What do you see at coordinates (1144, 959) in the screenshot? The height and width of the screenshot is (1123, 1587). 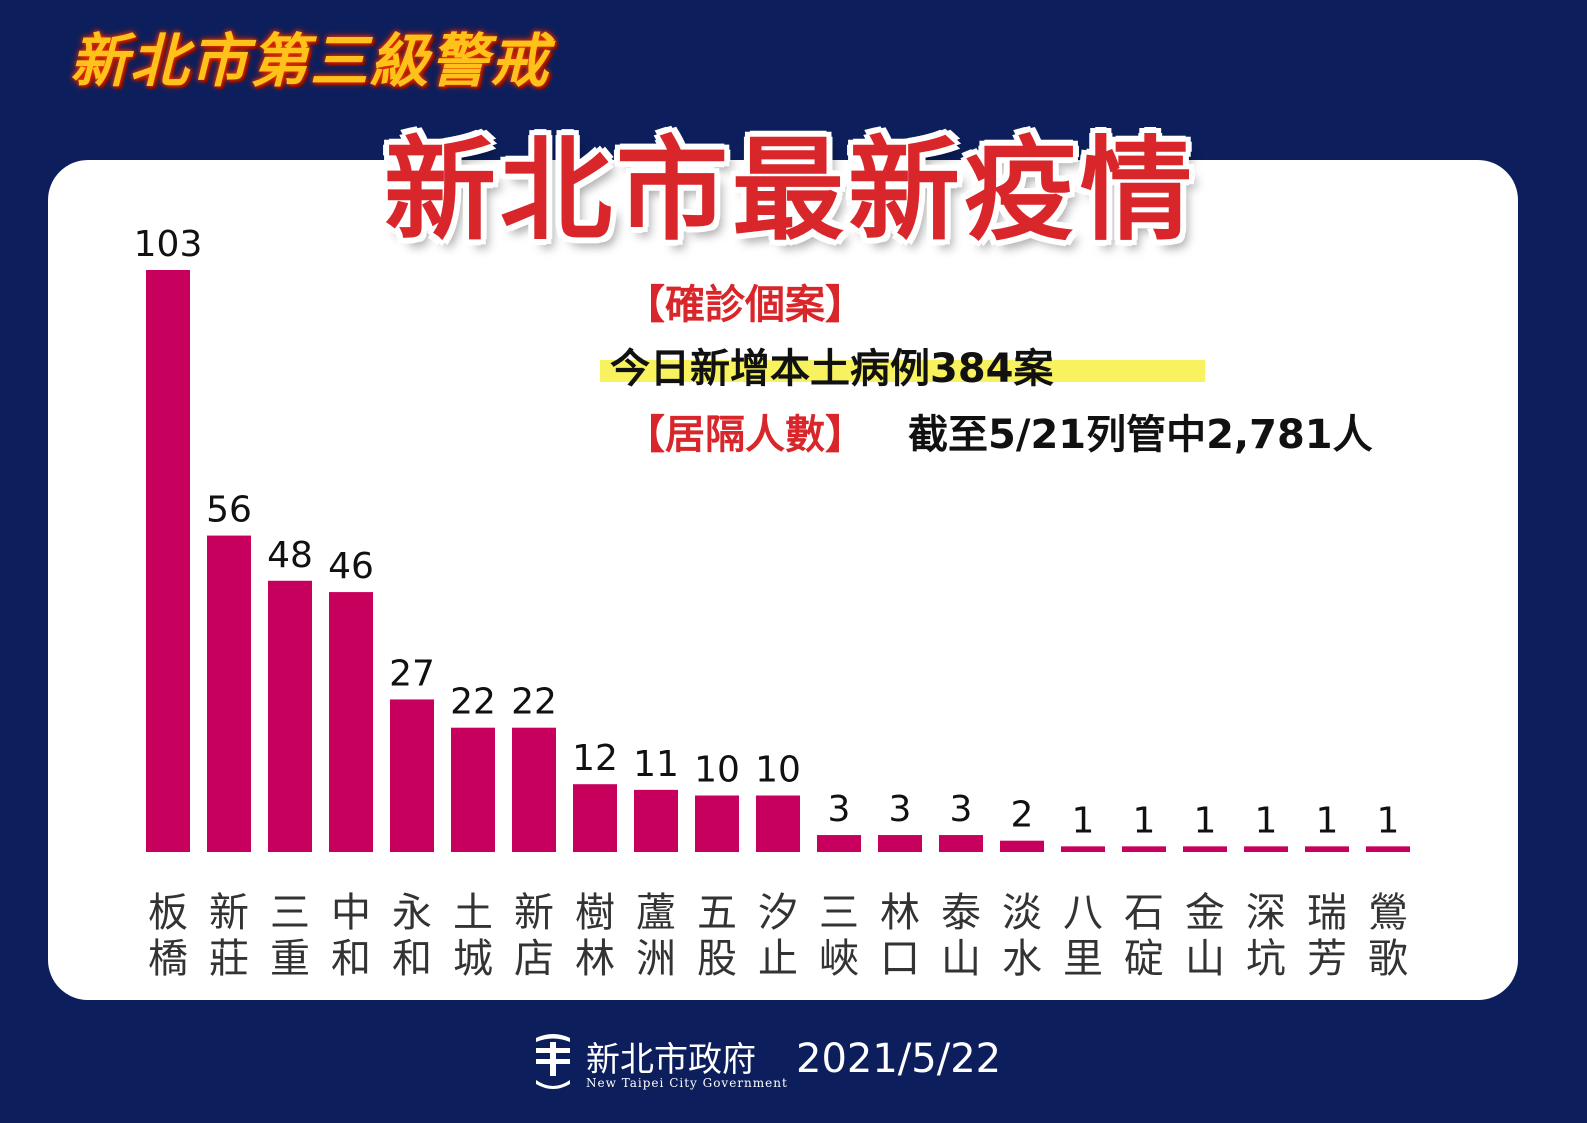 I see `category-label: 碇` at bounding box center [1144, 959].